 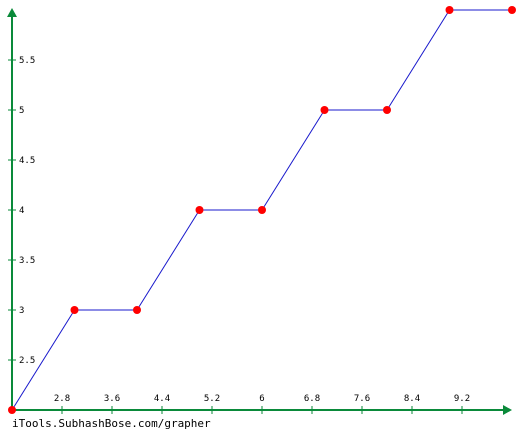 I want to click on y-tick-label: 5, so click(x=21, y=111).